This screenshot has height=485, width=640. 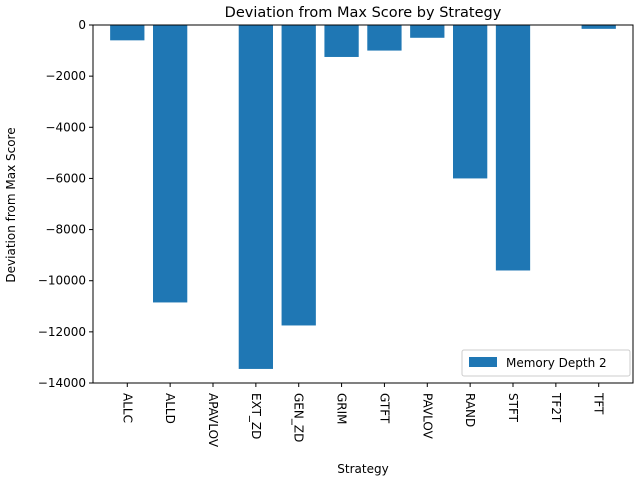 I want to click on bar-alld, so click(x=170, y=164).